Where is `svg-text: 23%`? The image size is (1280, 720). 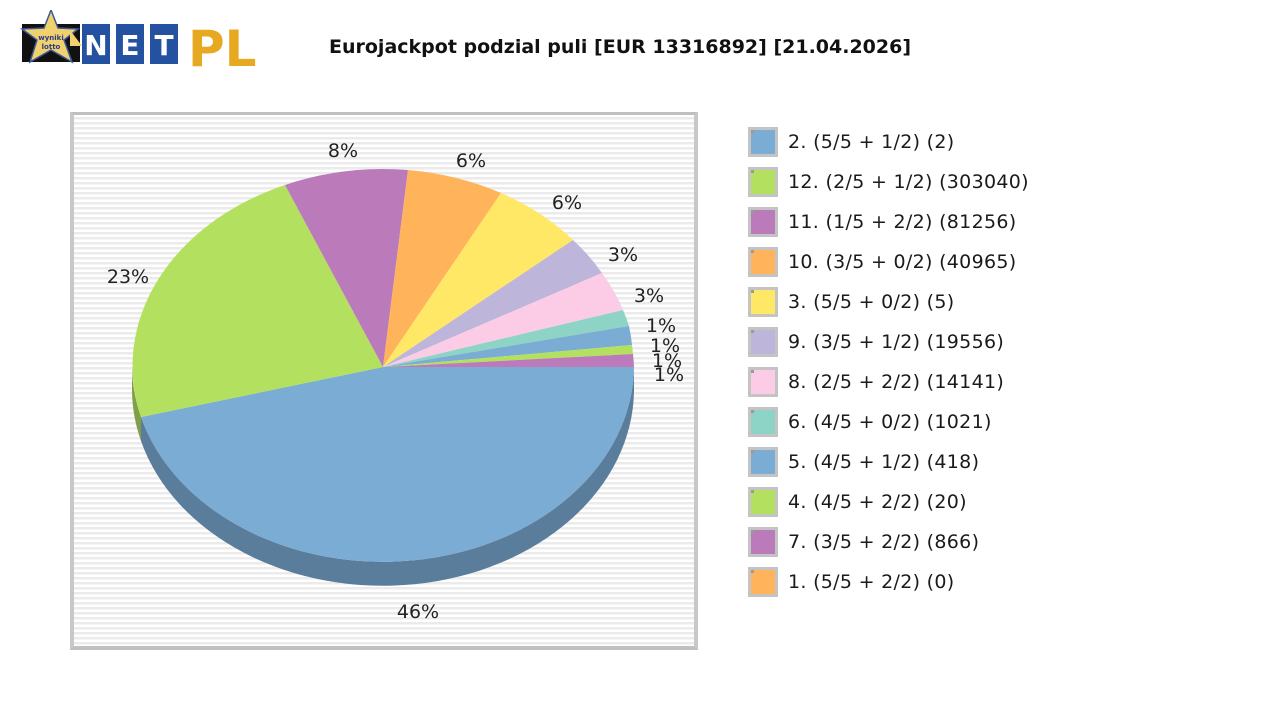
svg-text: 23% is located at coordinates (128, 277).